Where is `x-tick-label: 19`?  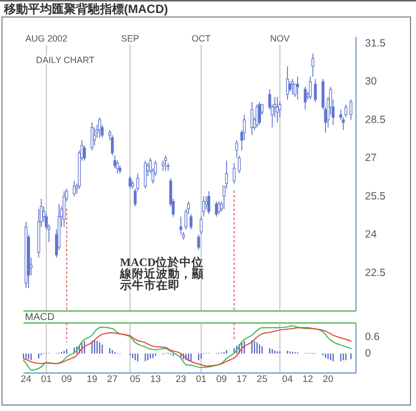 x-tick-label: 19 is located at coordinates (92, 379).